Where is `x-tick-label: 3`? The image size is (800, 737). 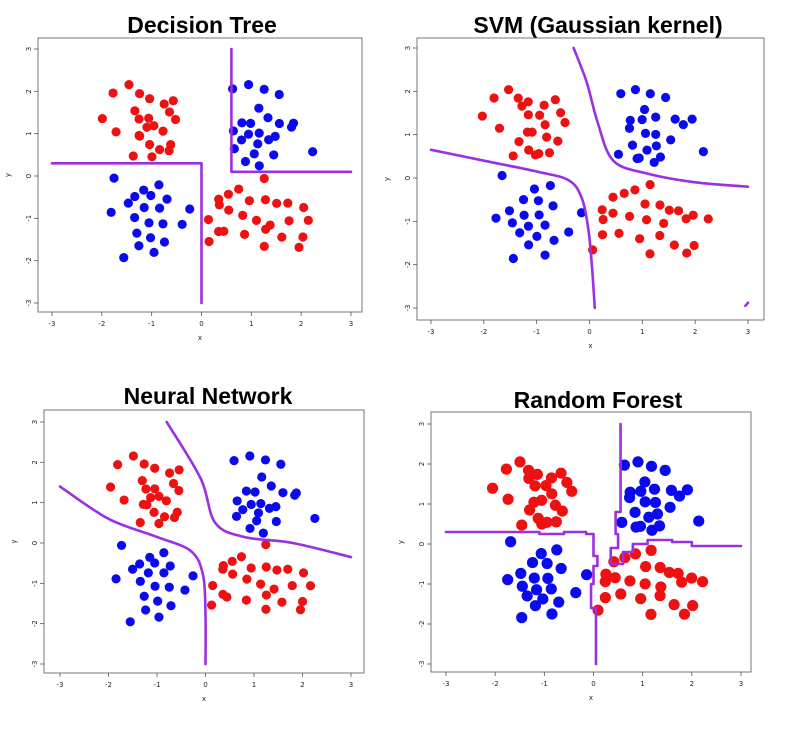
x-tick-label: 3 is located at coordinates (351, 324).